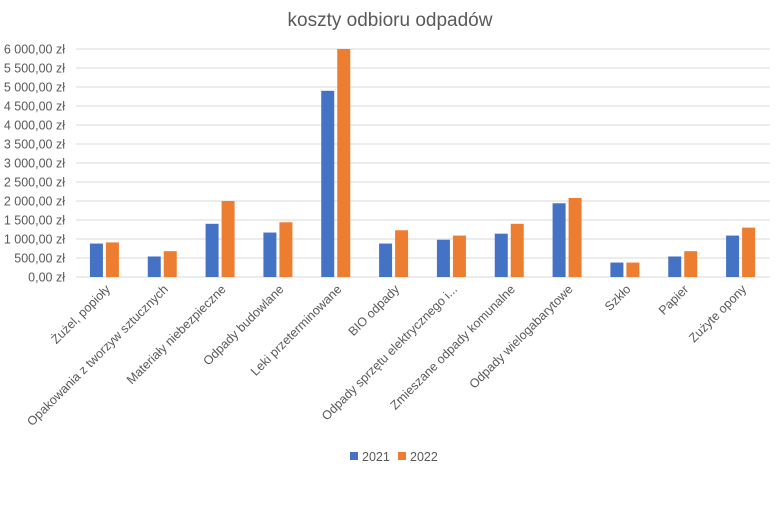 The width and height of the screenshot is (780, 515). I want to click on legend-swatch-2021, so click(354, 456).